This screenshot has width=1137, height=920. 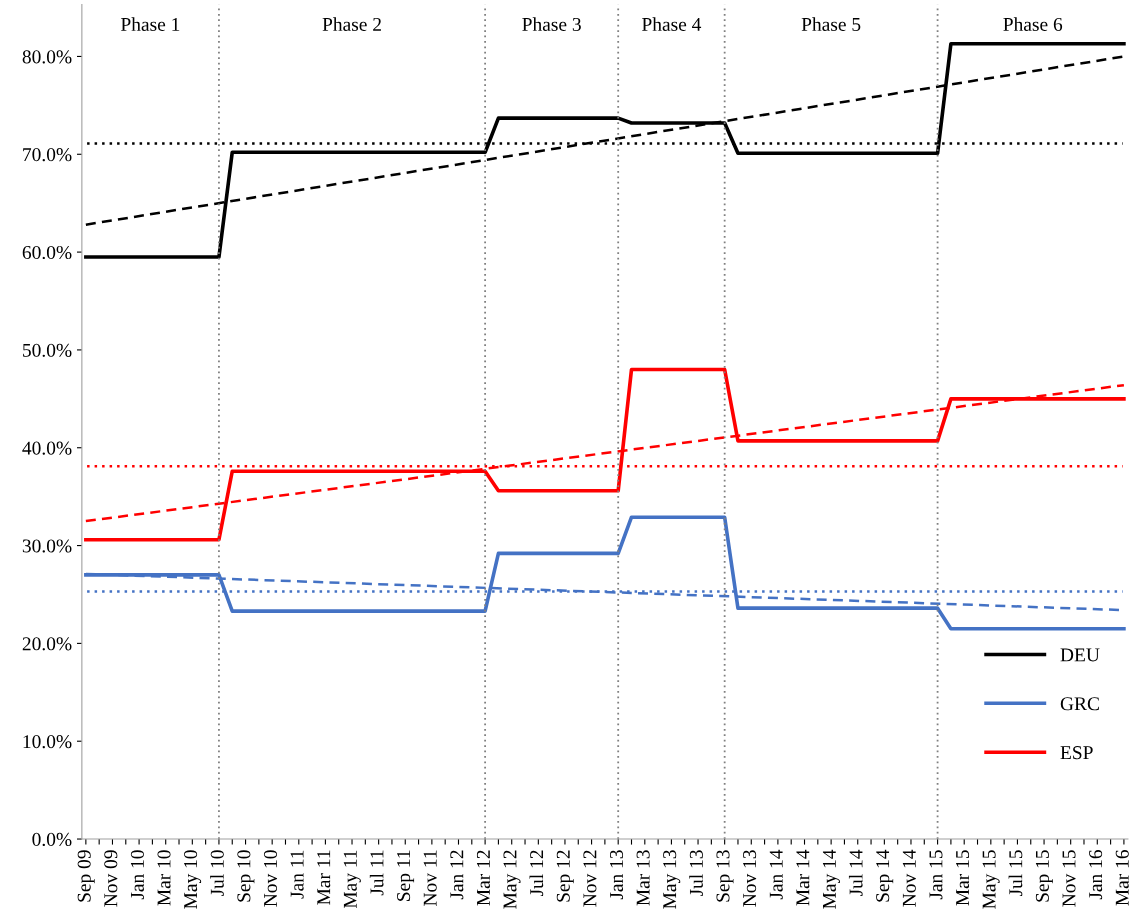 What do you see at coordinates (137, 875) in the screenshot?
I see `x-tick-label: Jan 10` at bounding box center [137, 875].